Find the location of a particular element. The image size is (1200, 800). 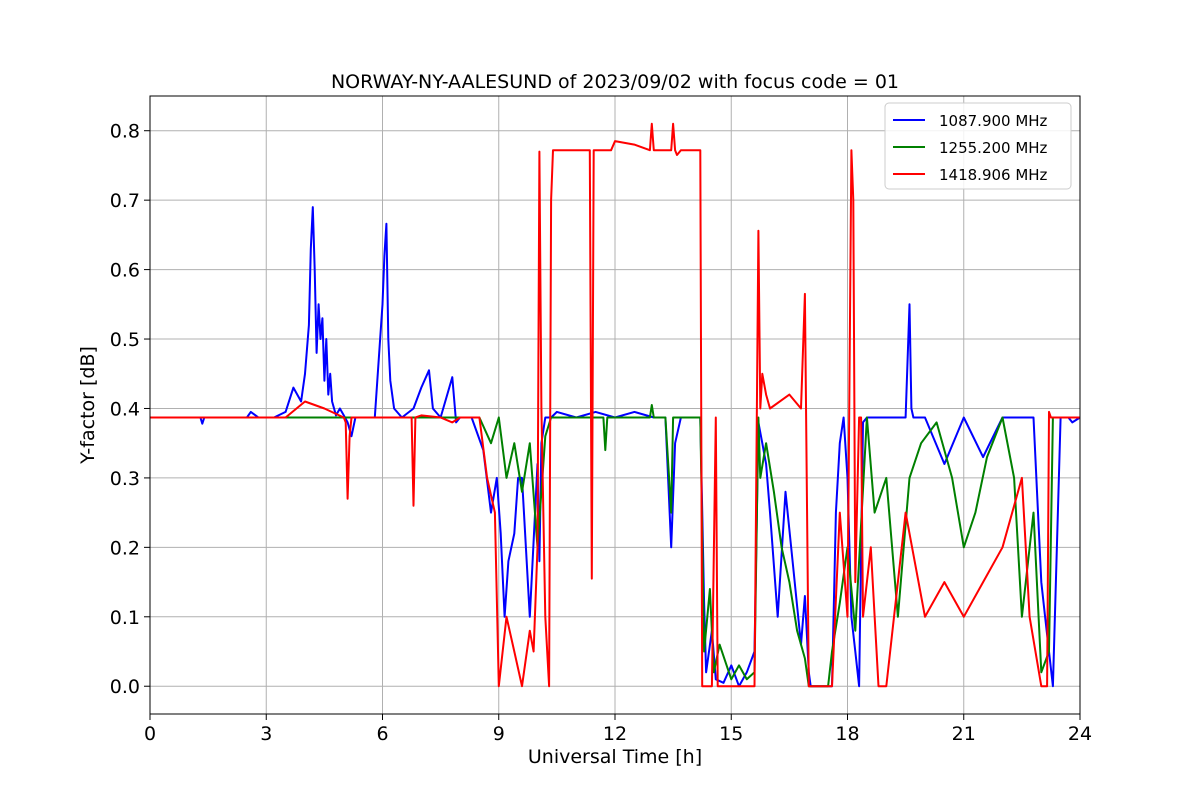

y-tick-label: 0.5 is located at coordinates (125, 340).